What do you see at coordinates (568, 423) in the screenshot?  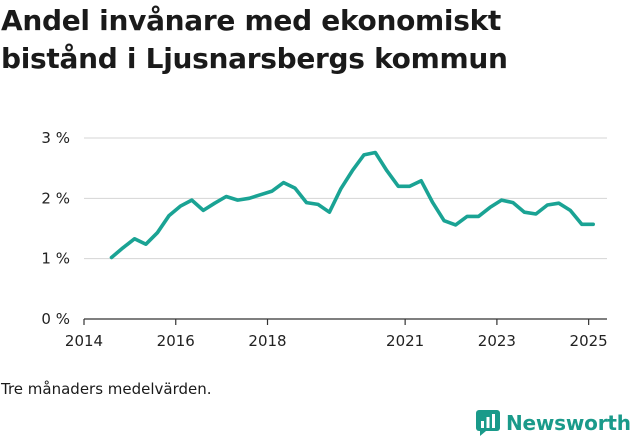 I see `brand-name: Newsworthy` at bounding box center [568, 423].